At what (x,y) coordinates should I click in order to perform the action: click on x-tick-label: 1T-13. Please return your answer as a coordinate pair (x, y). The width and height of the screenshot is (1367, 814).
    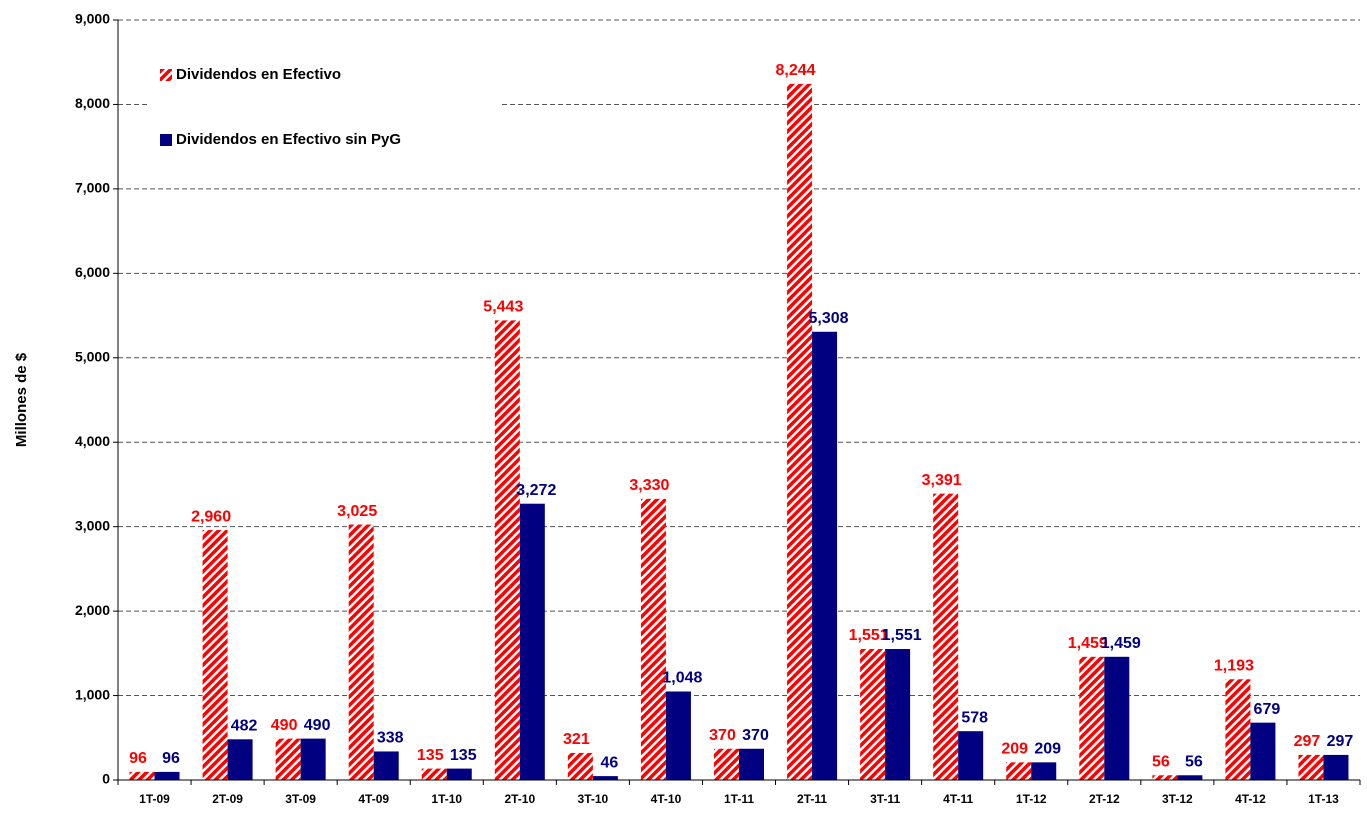
    Looking at the image, I should click on (1323, 799).